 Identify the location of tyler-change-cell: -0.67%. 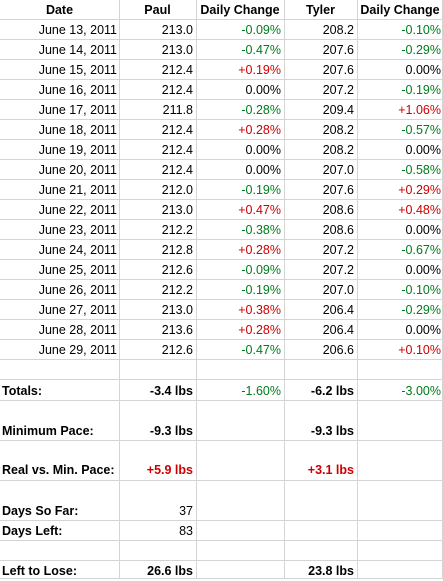
(421, 250).